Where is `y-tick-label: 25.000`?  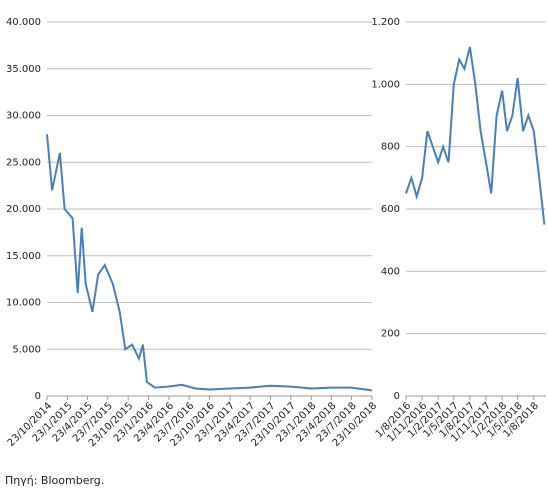
y-tick-label: 25.000 is located at coordinates (23, 162).